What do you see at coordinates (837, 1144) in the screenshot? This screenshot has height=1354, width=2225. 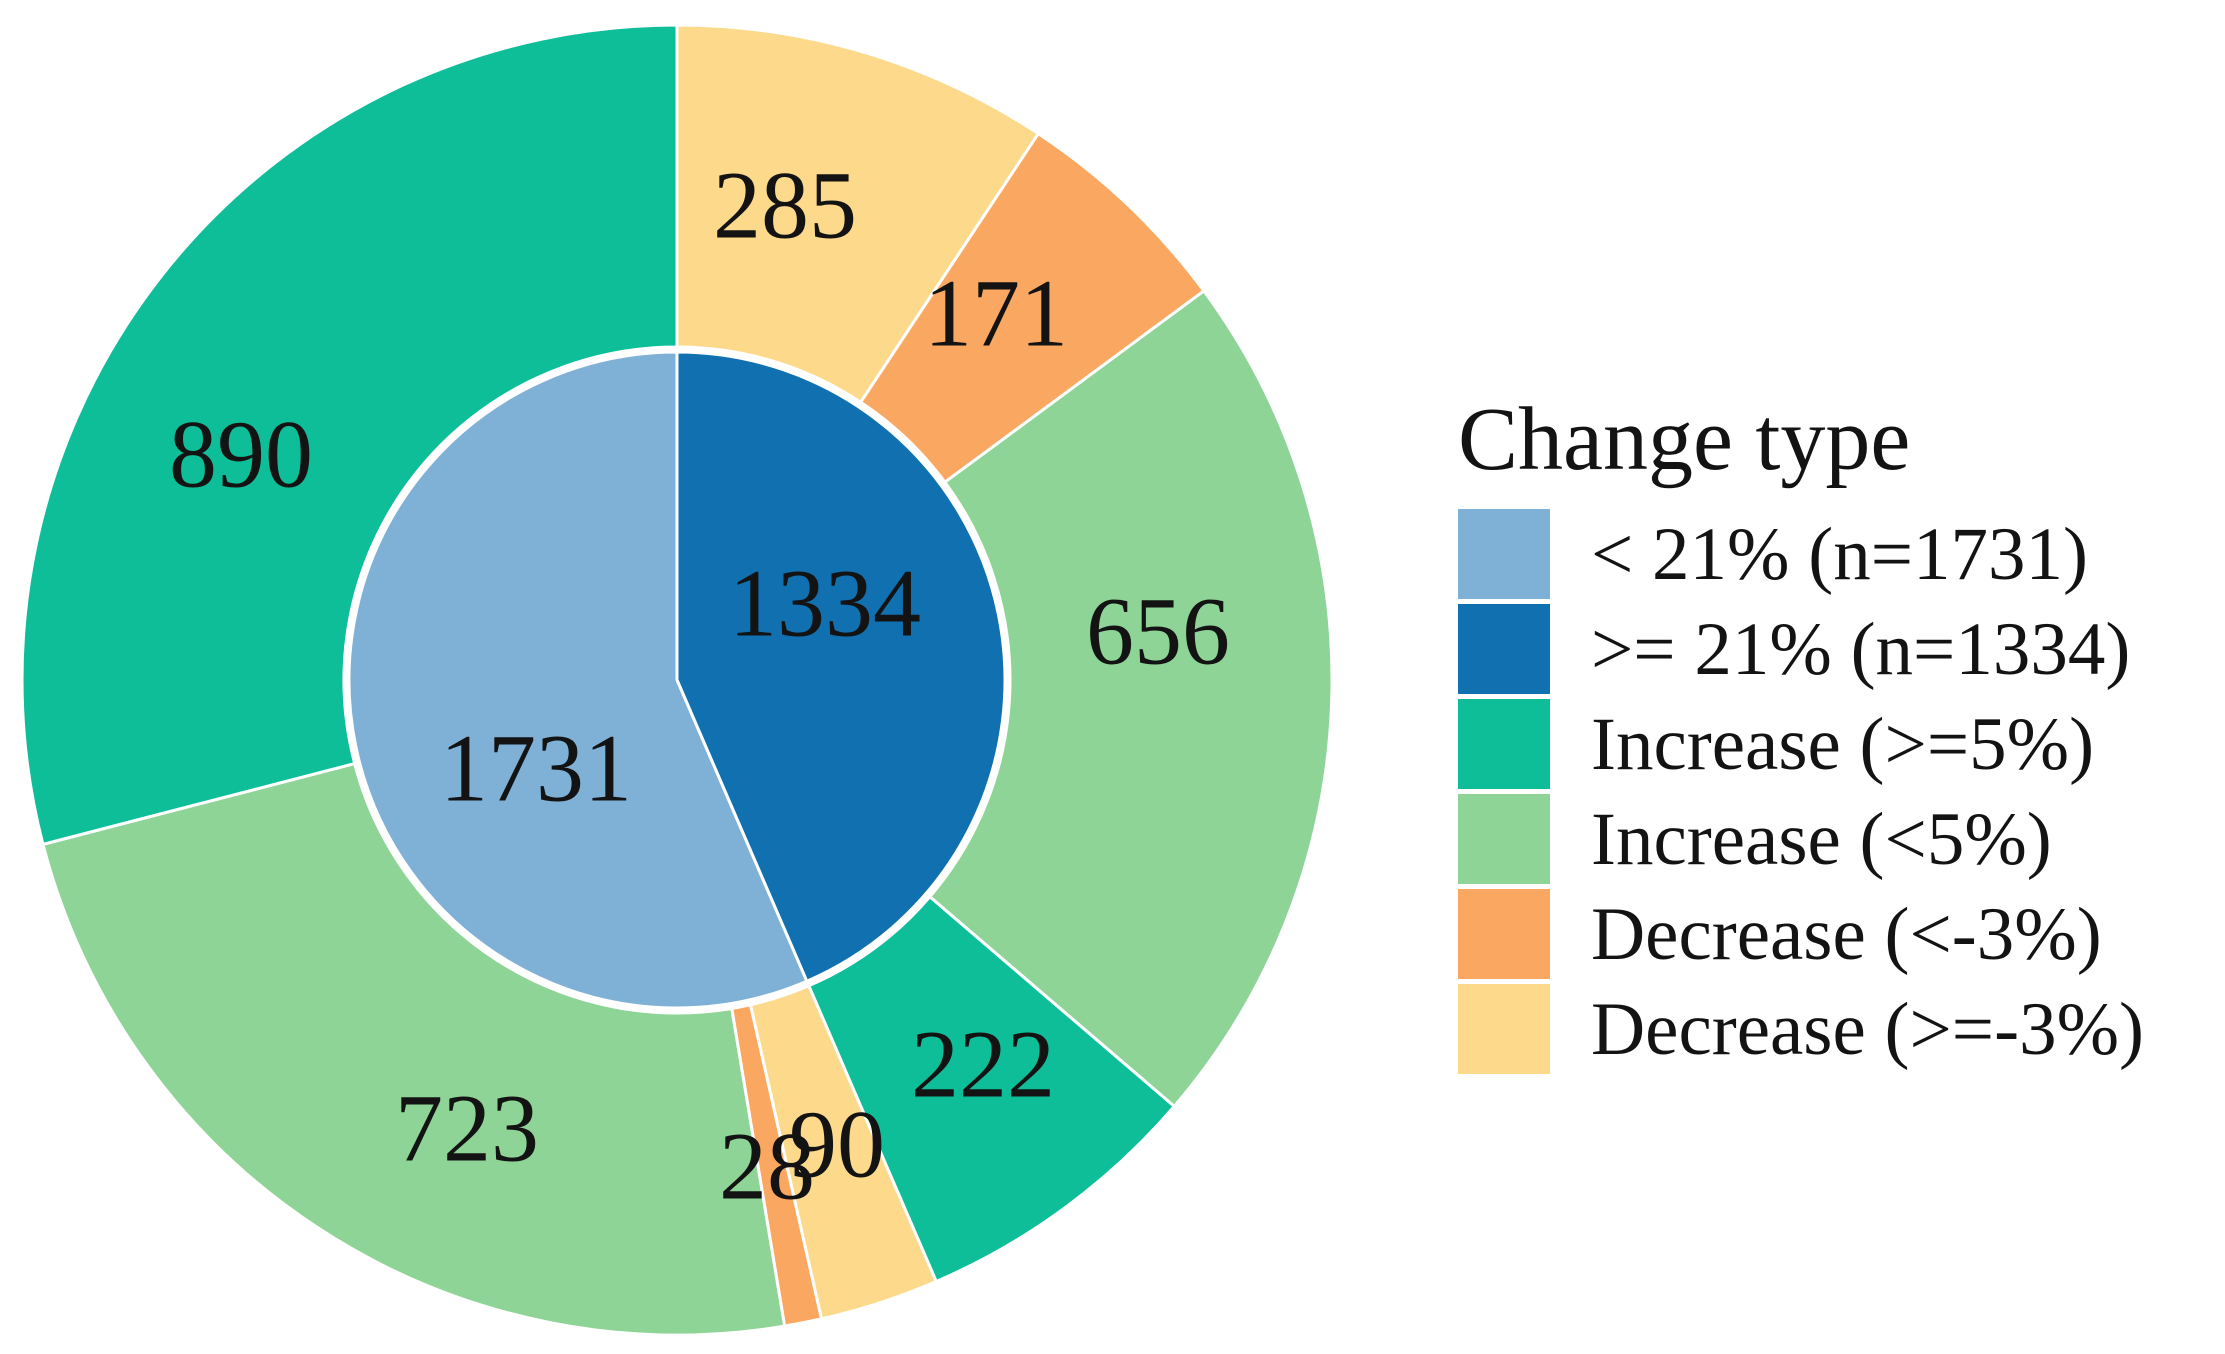 I see `outer-slice-label-90: 90` at bounding box center [837, 1144].